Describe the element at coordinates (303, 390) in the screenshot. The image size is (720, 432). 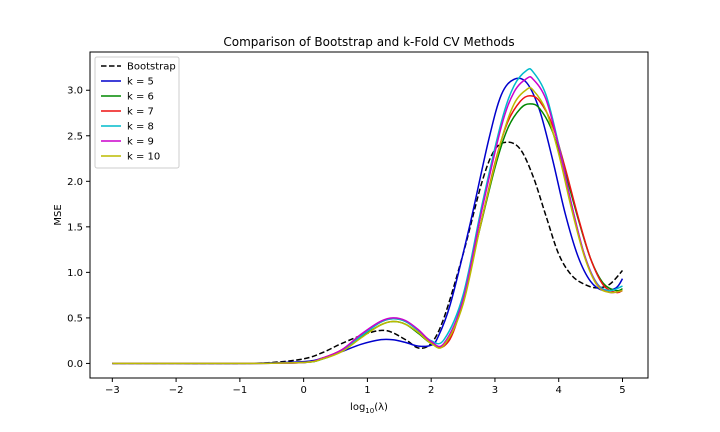
I see `x-tick-label: 0` at that location.